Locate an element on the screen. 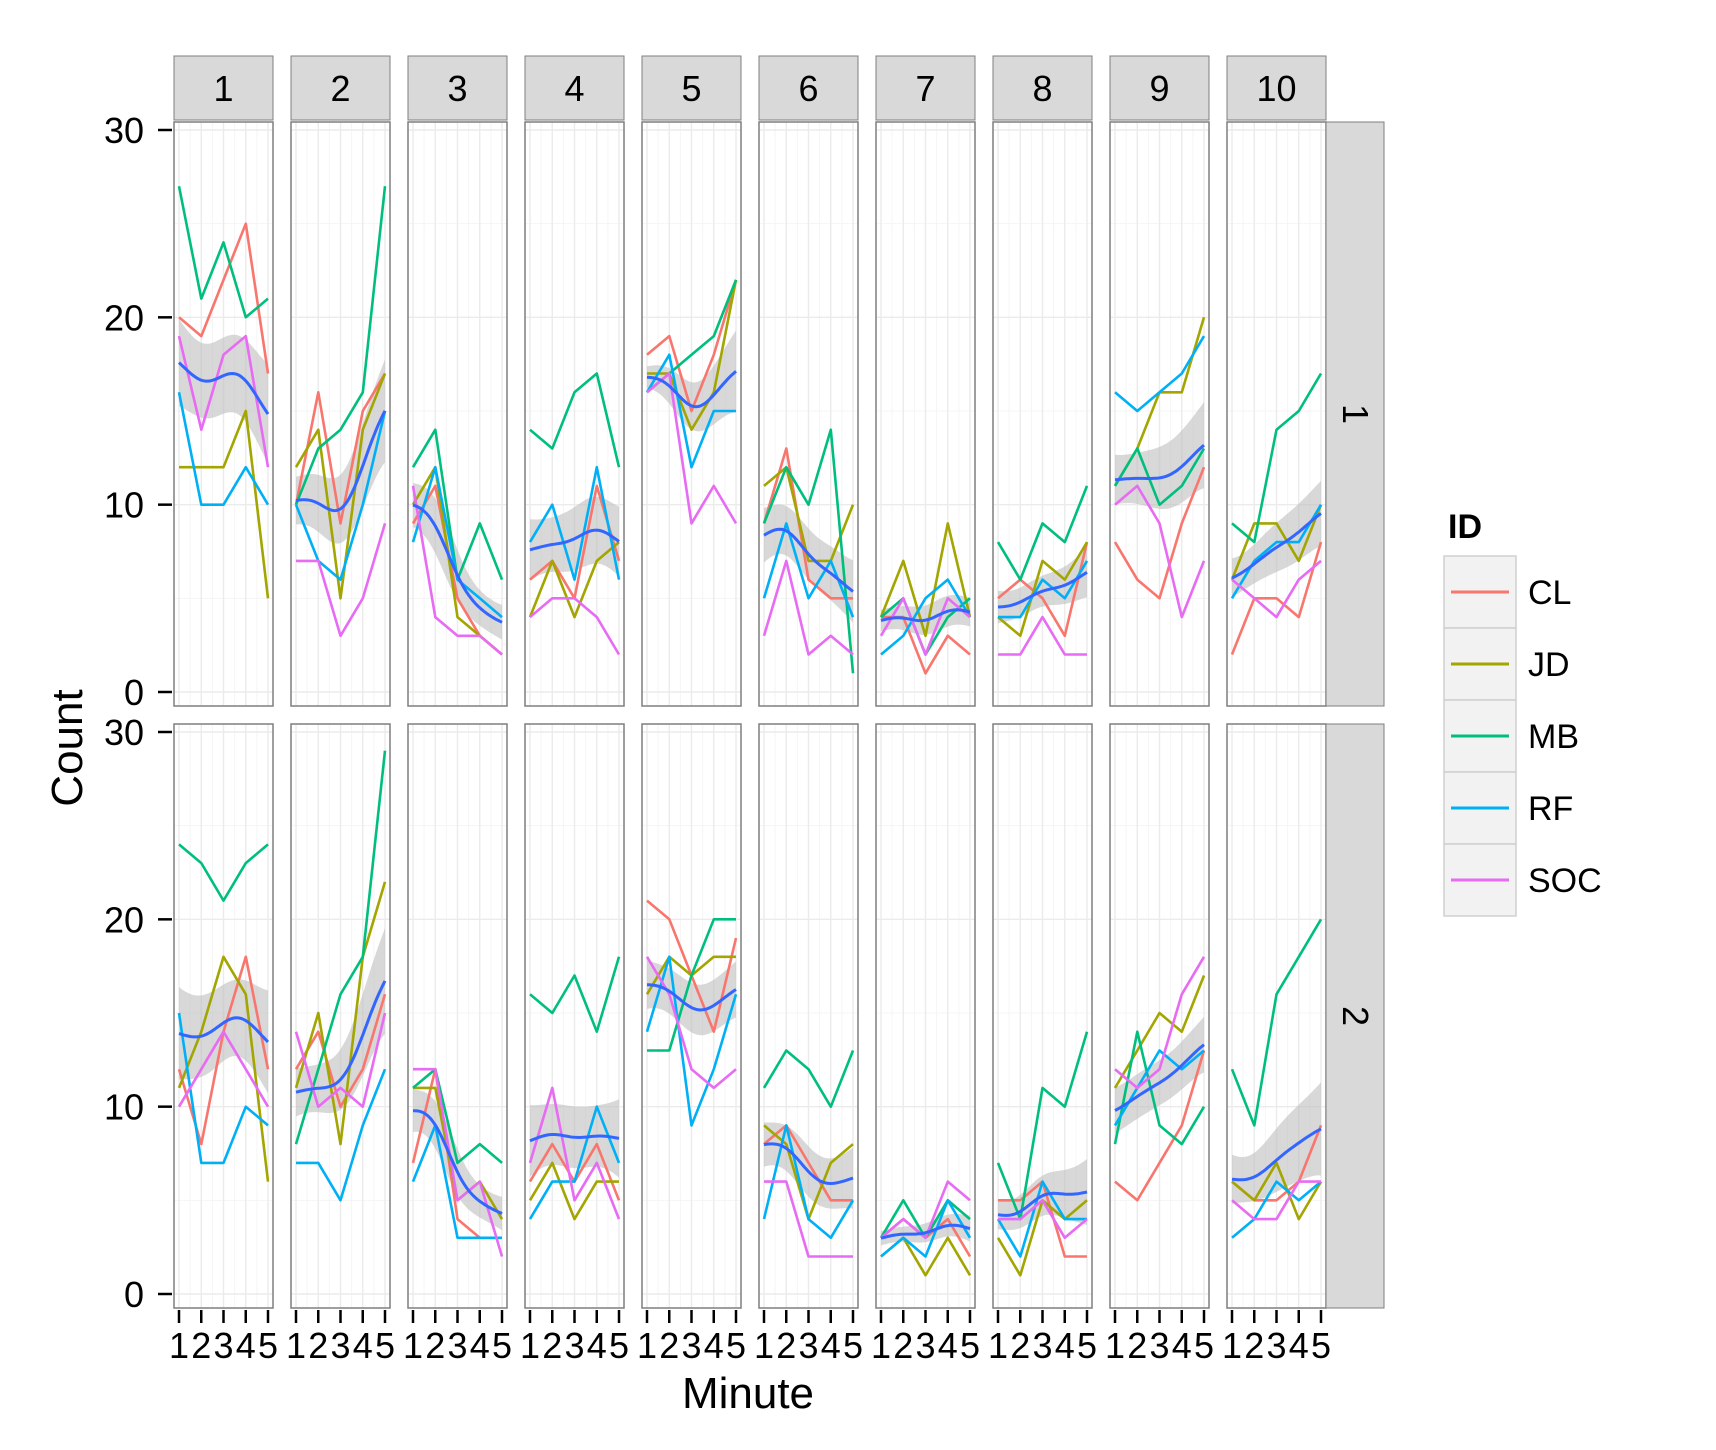  col-strip-label: 8 is located at coordinates (1042, 88).